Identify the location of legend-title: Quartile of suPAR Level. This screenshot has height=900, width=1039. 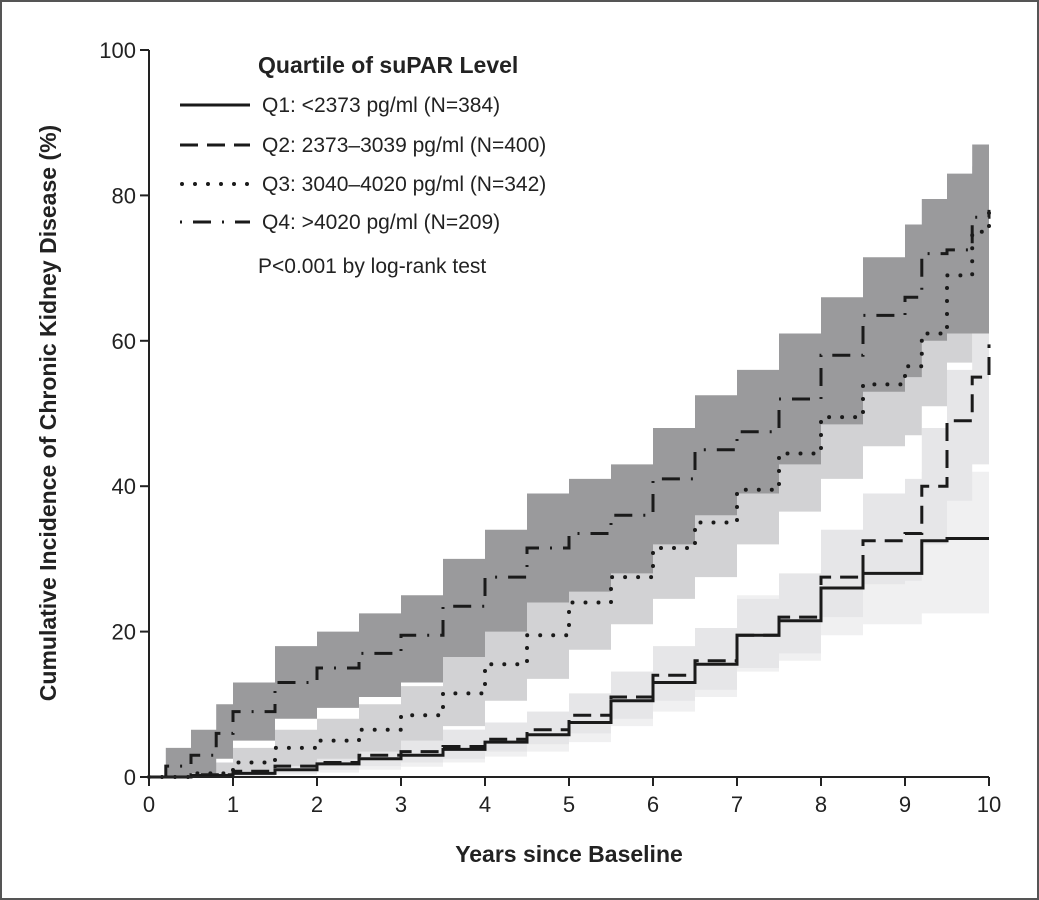
(388, 65).